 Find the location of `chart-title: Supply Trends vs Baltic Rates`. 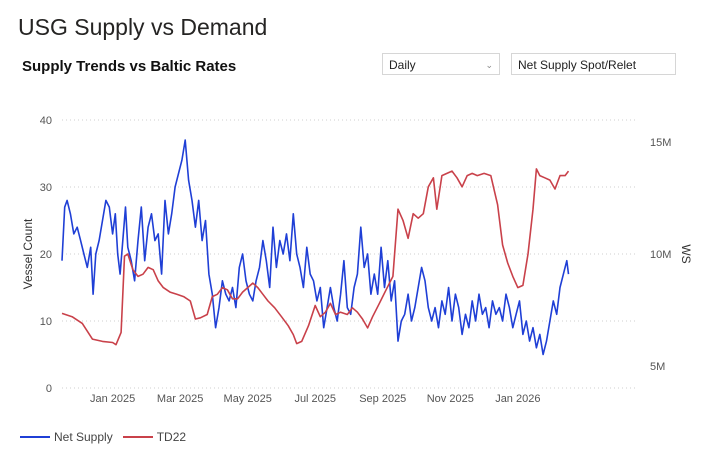

chart-title: Supply Trends vs Baltic Rates is located at coordinates (129, 66).